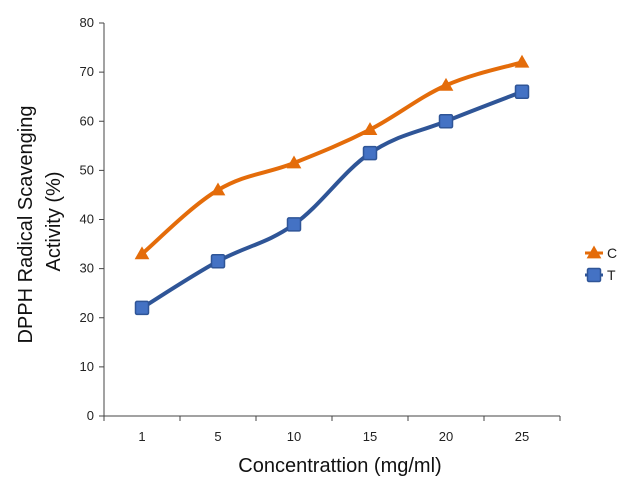 Image resolution: width=631 pixels, height=487 pixels. What do you see at coordinates (87, 219) in the screenshot?
I see `y-tick-label: 40` at bounding box center [87, 219].